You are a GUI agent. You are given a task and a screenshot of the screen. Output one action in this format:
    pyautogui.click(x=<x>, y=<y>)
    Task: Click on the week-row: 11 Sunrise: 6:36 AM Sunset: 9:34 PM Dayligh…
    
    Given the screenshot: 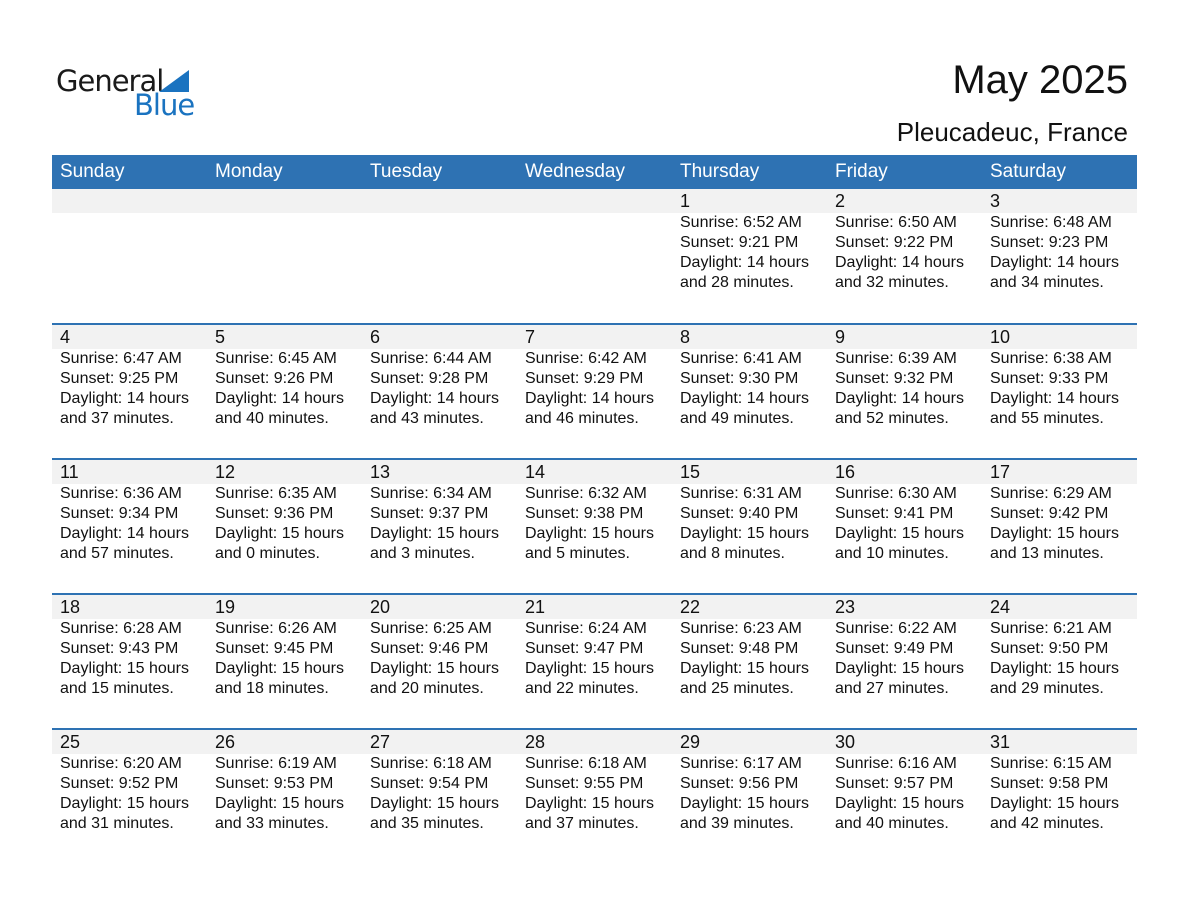 What is the action you would take?
    pyautogui.click(x=594, y=526)
    